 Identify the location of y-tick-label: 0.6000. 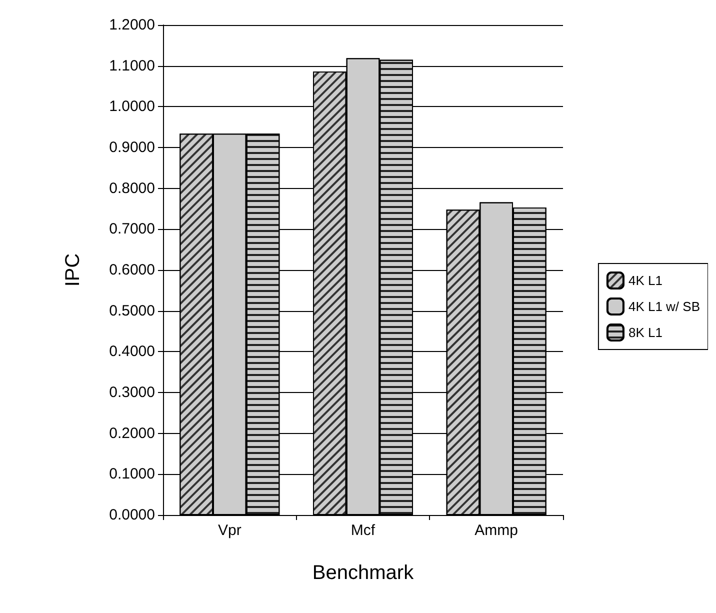
(132, 270).